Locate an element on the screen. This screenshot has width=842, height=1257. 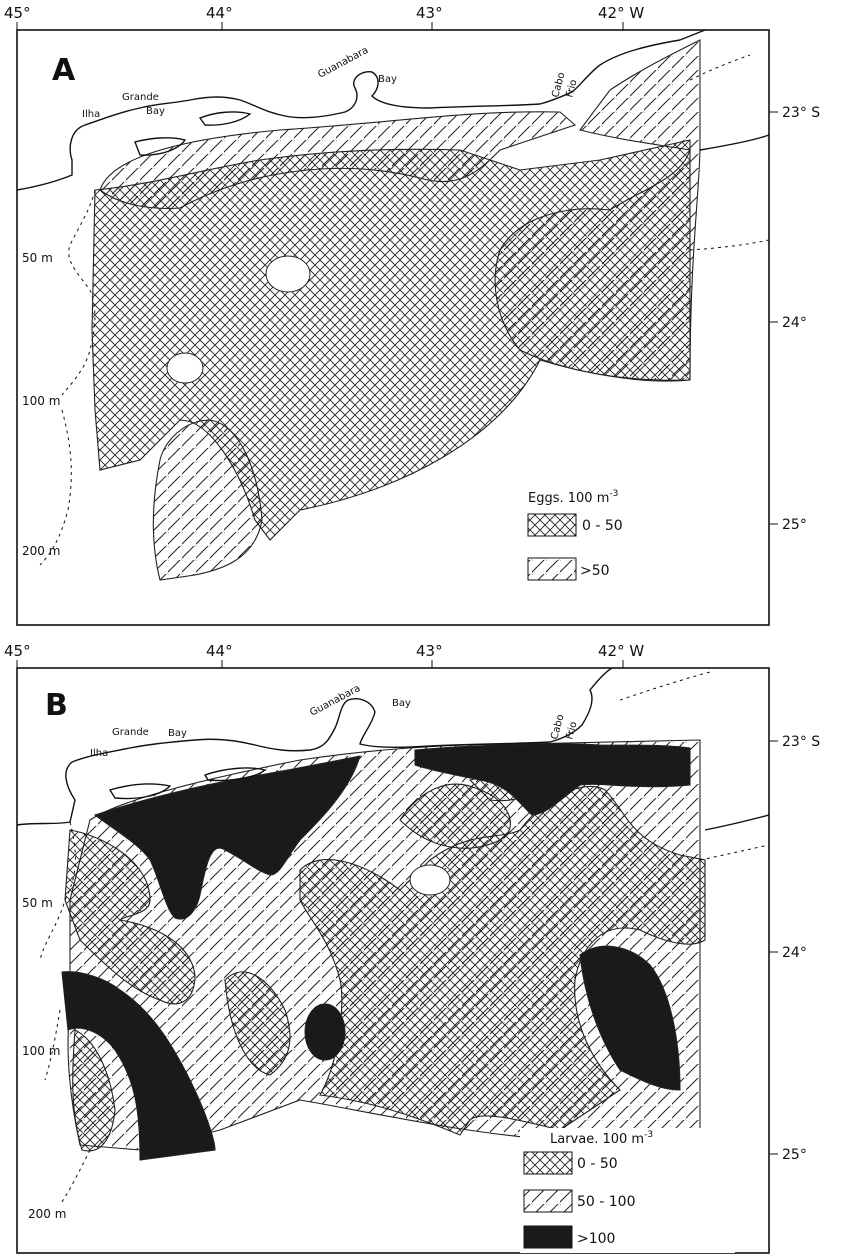
panel-letter: B is located at coordinates (56, 705).